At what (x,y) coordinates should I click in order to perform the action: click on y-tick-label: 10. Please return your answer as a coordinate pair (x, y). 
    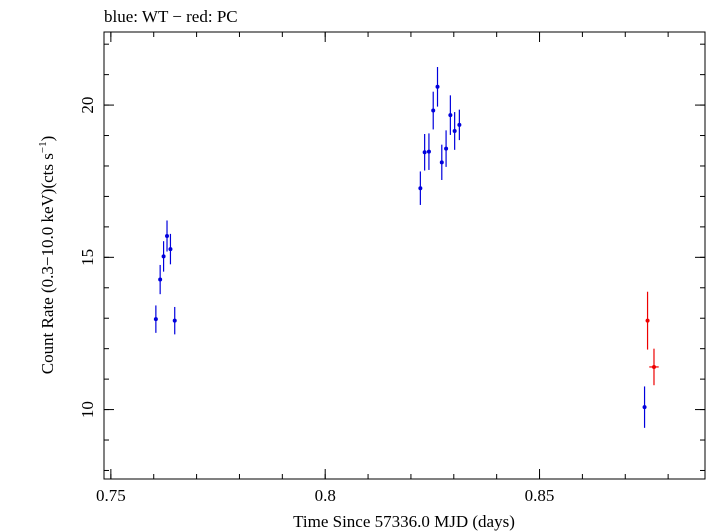
    Looking at the image, I should click on (87, 409).